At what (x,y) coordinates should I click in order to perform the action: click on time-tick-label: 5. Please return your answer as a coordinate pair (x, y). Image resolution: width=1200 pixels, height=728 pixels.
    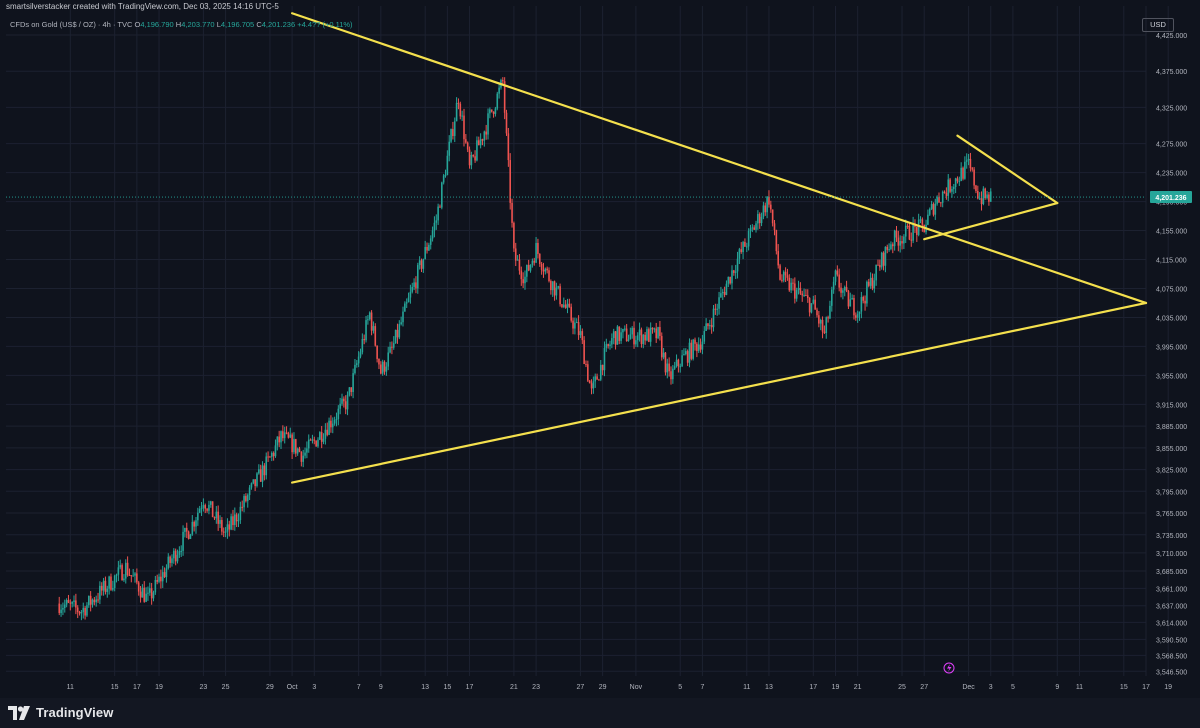
    Looking at the image, I should click on (1013, 687).